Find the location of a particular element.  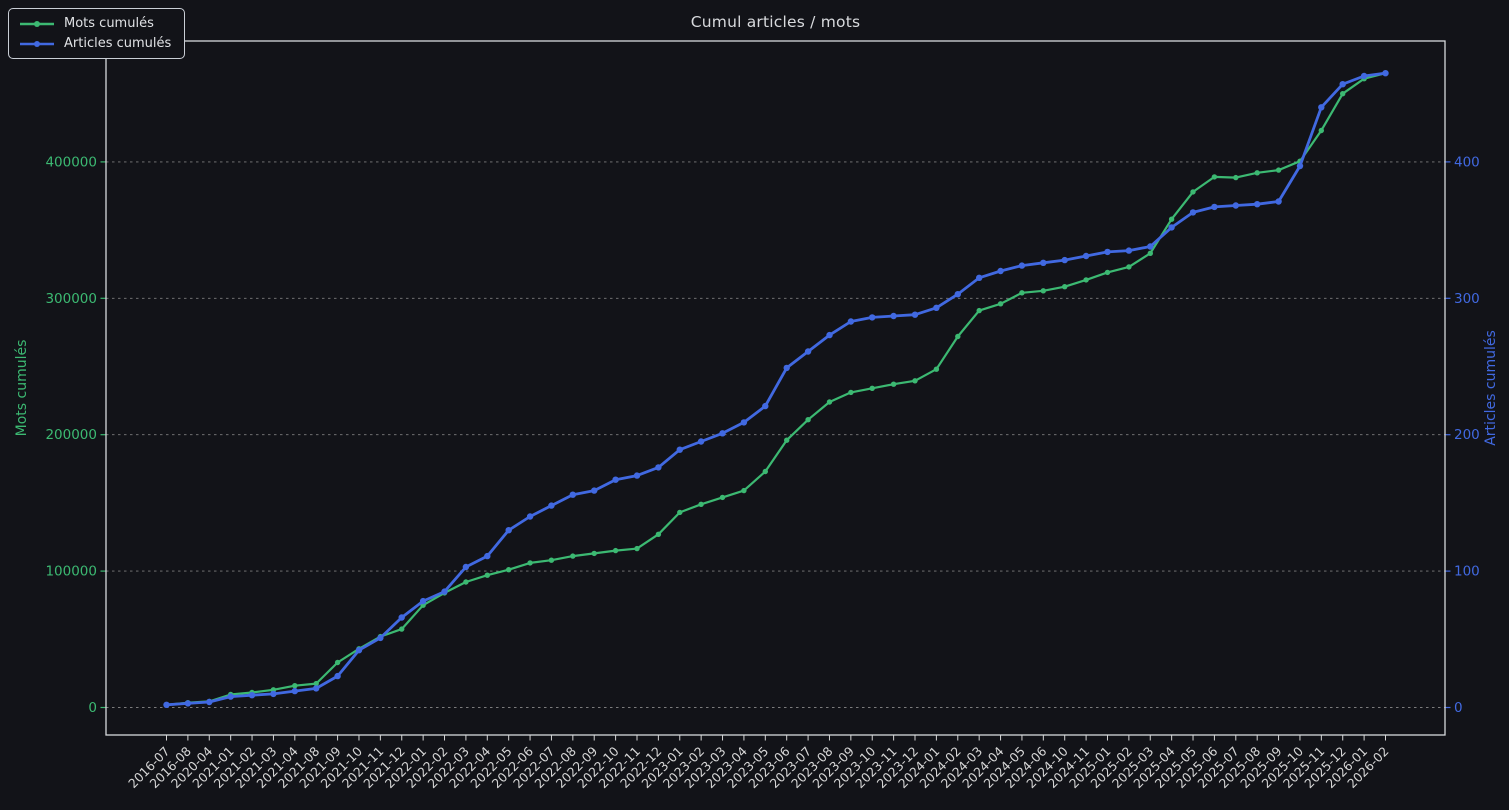

right-y-tick-label: 0 is located at coordinates (1458, 708).